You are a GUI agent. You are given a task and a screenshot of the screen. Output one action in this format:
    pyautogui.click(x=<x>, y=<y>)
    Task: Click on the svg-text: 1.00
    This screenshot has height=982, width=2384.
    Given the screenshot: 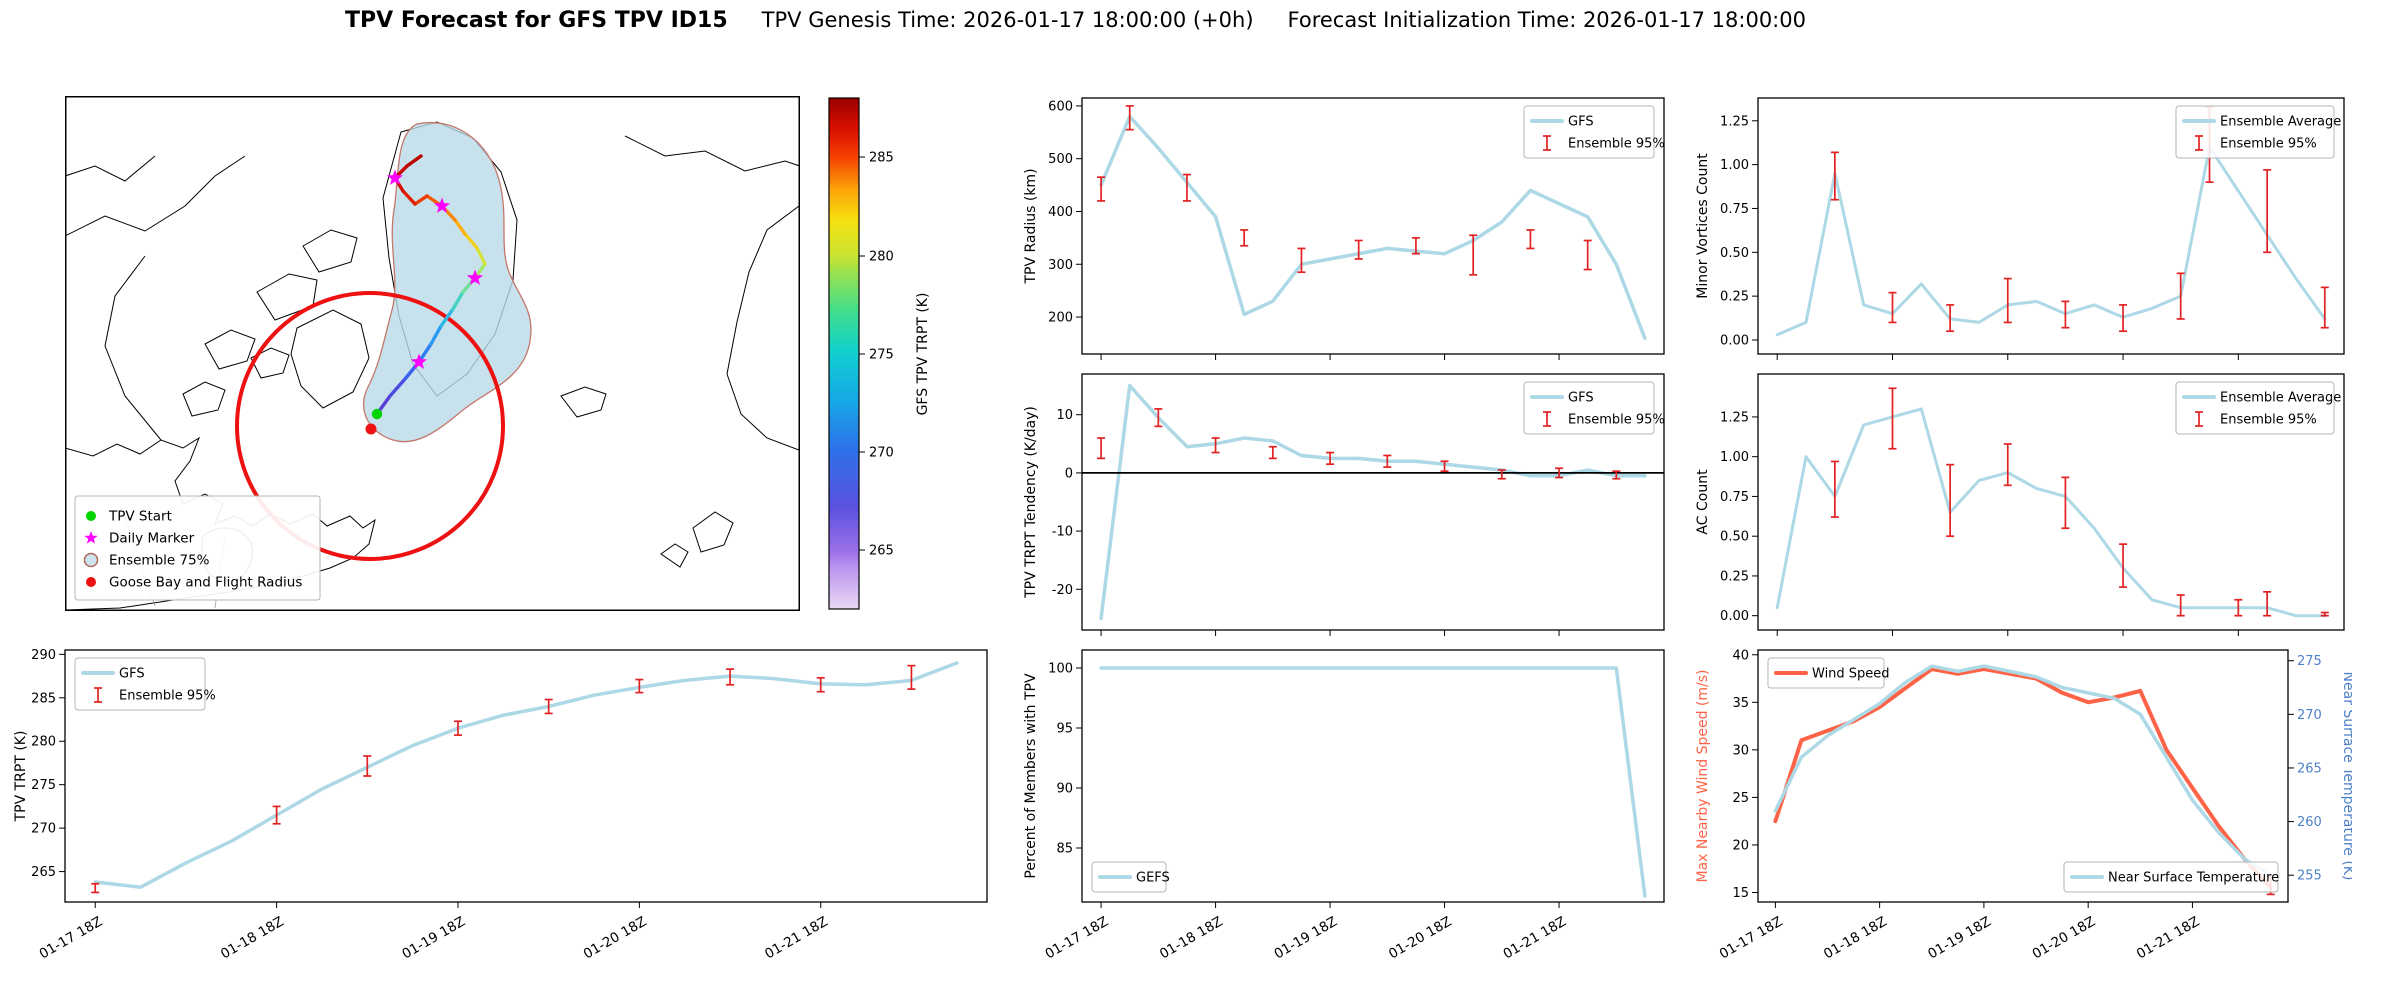 What is the action you would take?
    pyautogui.click(x=1734, y=165)
    